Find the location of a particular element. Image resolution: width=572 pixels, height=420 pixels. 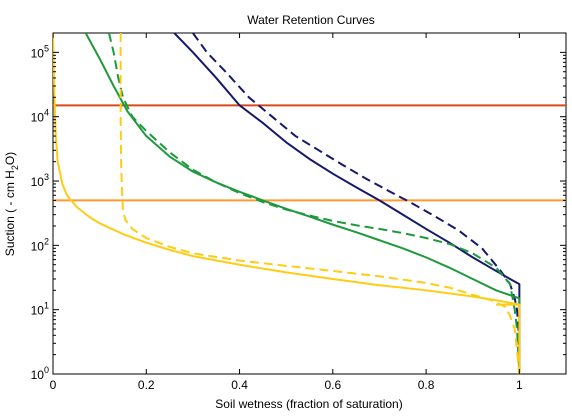

y-tick-exponent-3: 3 is located at coordinates (46, 177).